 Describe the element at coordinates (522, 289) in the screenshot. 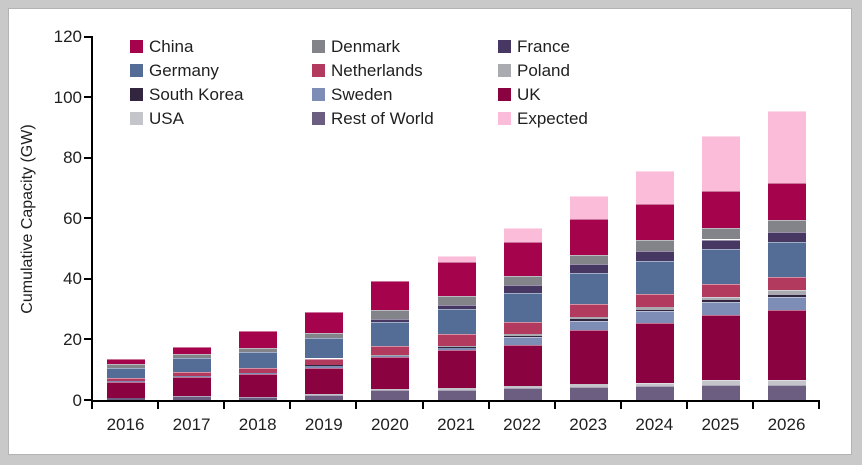

I see `bar-segment-france-2022` at that location.